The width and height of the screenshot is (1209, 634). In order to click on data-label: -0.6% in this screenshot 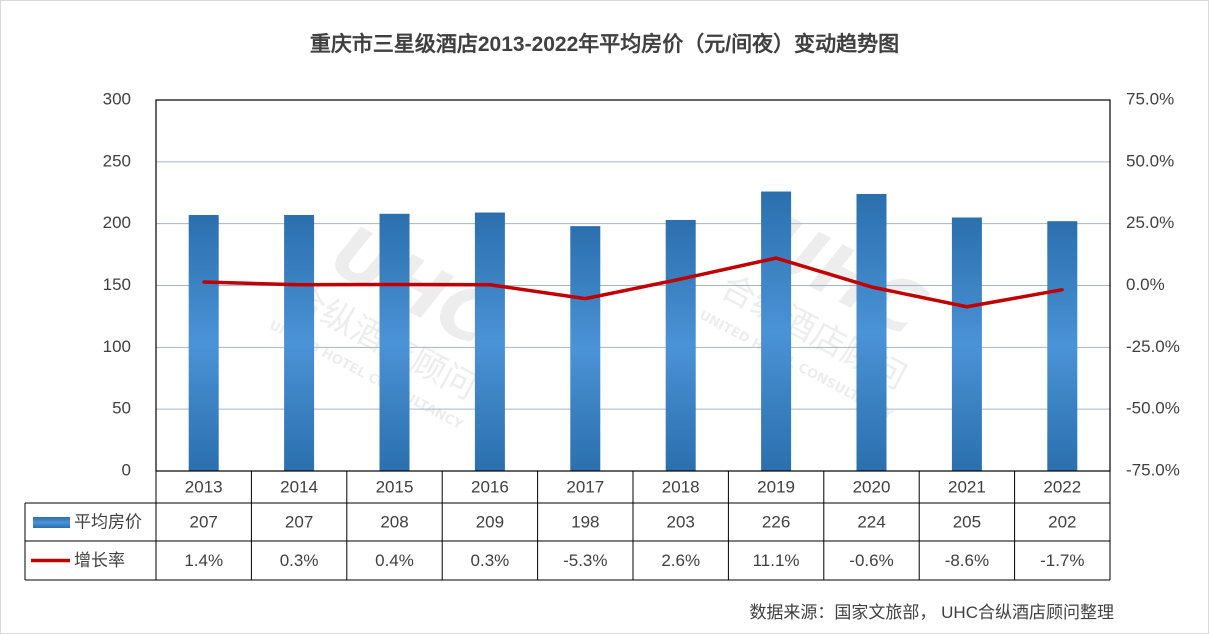, I will do `click(871, 560)`.